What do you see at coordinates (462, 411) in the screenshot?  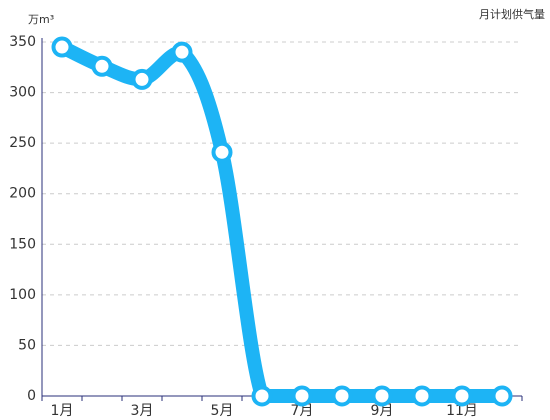 I see `x-tick-label: 11月` at bounding box center [462, 411].